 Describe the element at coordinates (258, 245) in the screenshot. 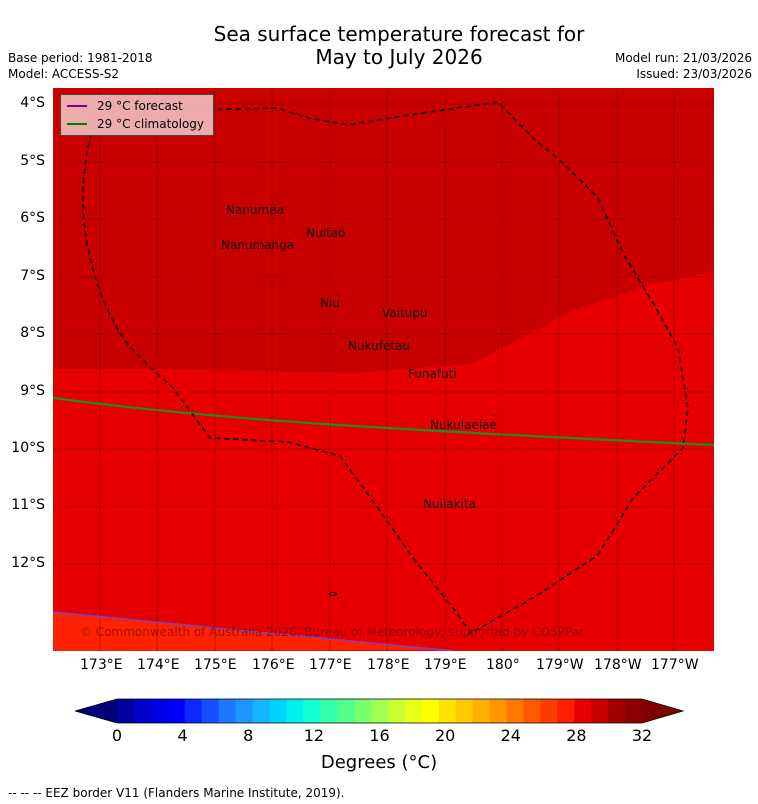

I see `island-label-nanumanga: Nanumanga` at that location.